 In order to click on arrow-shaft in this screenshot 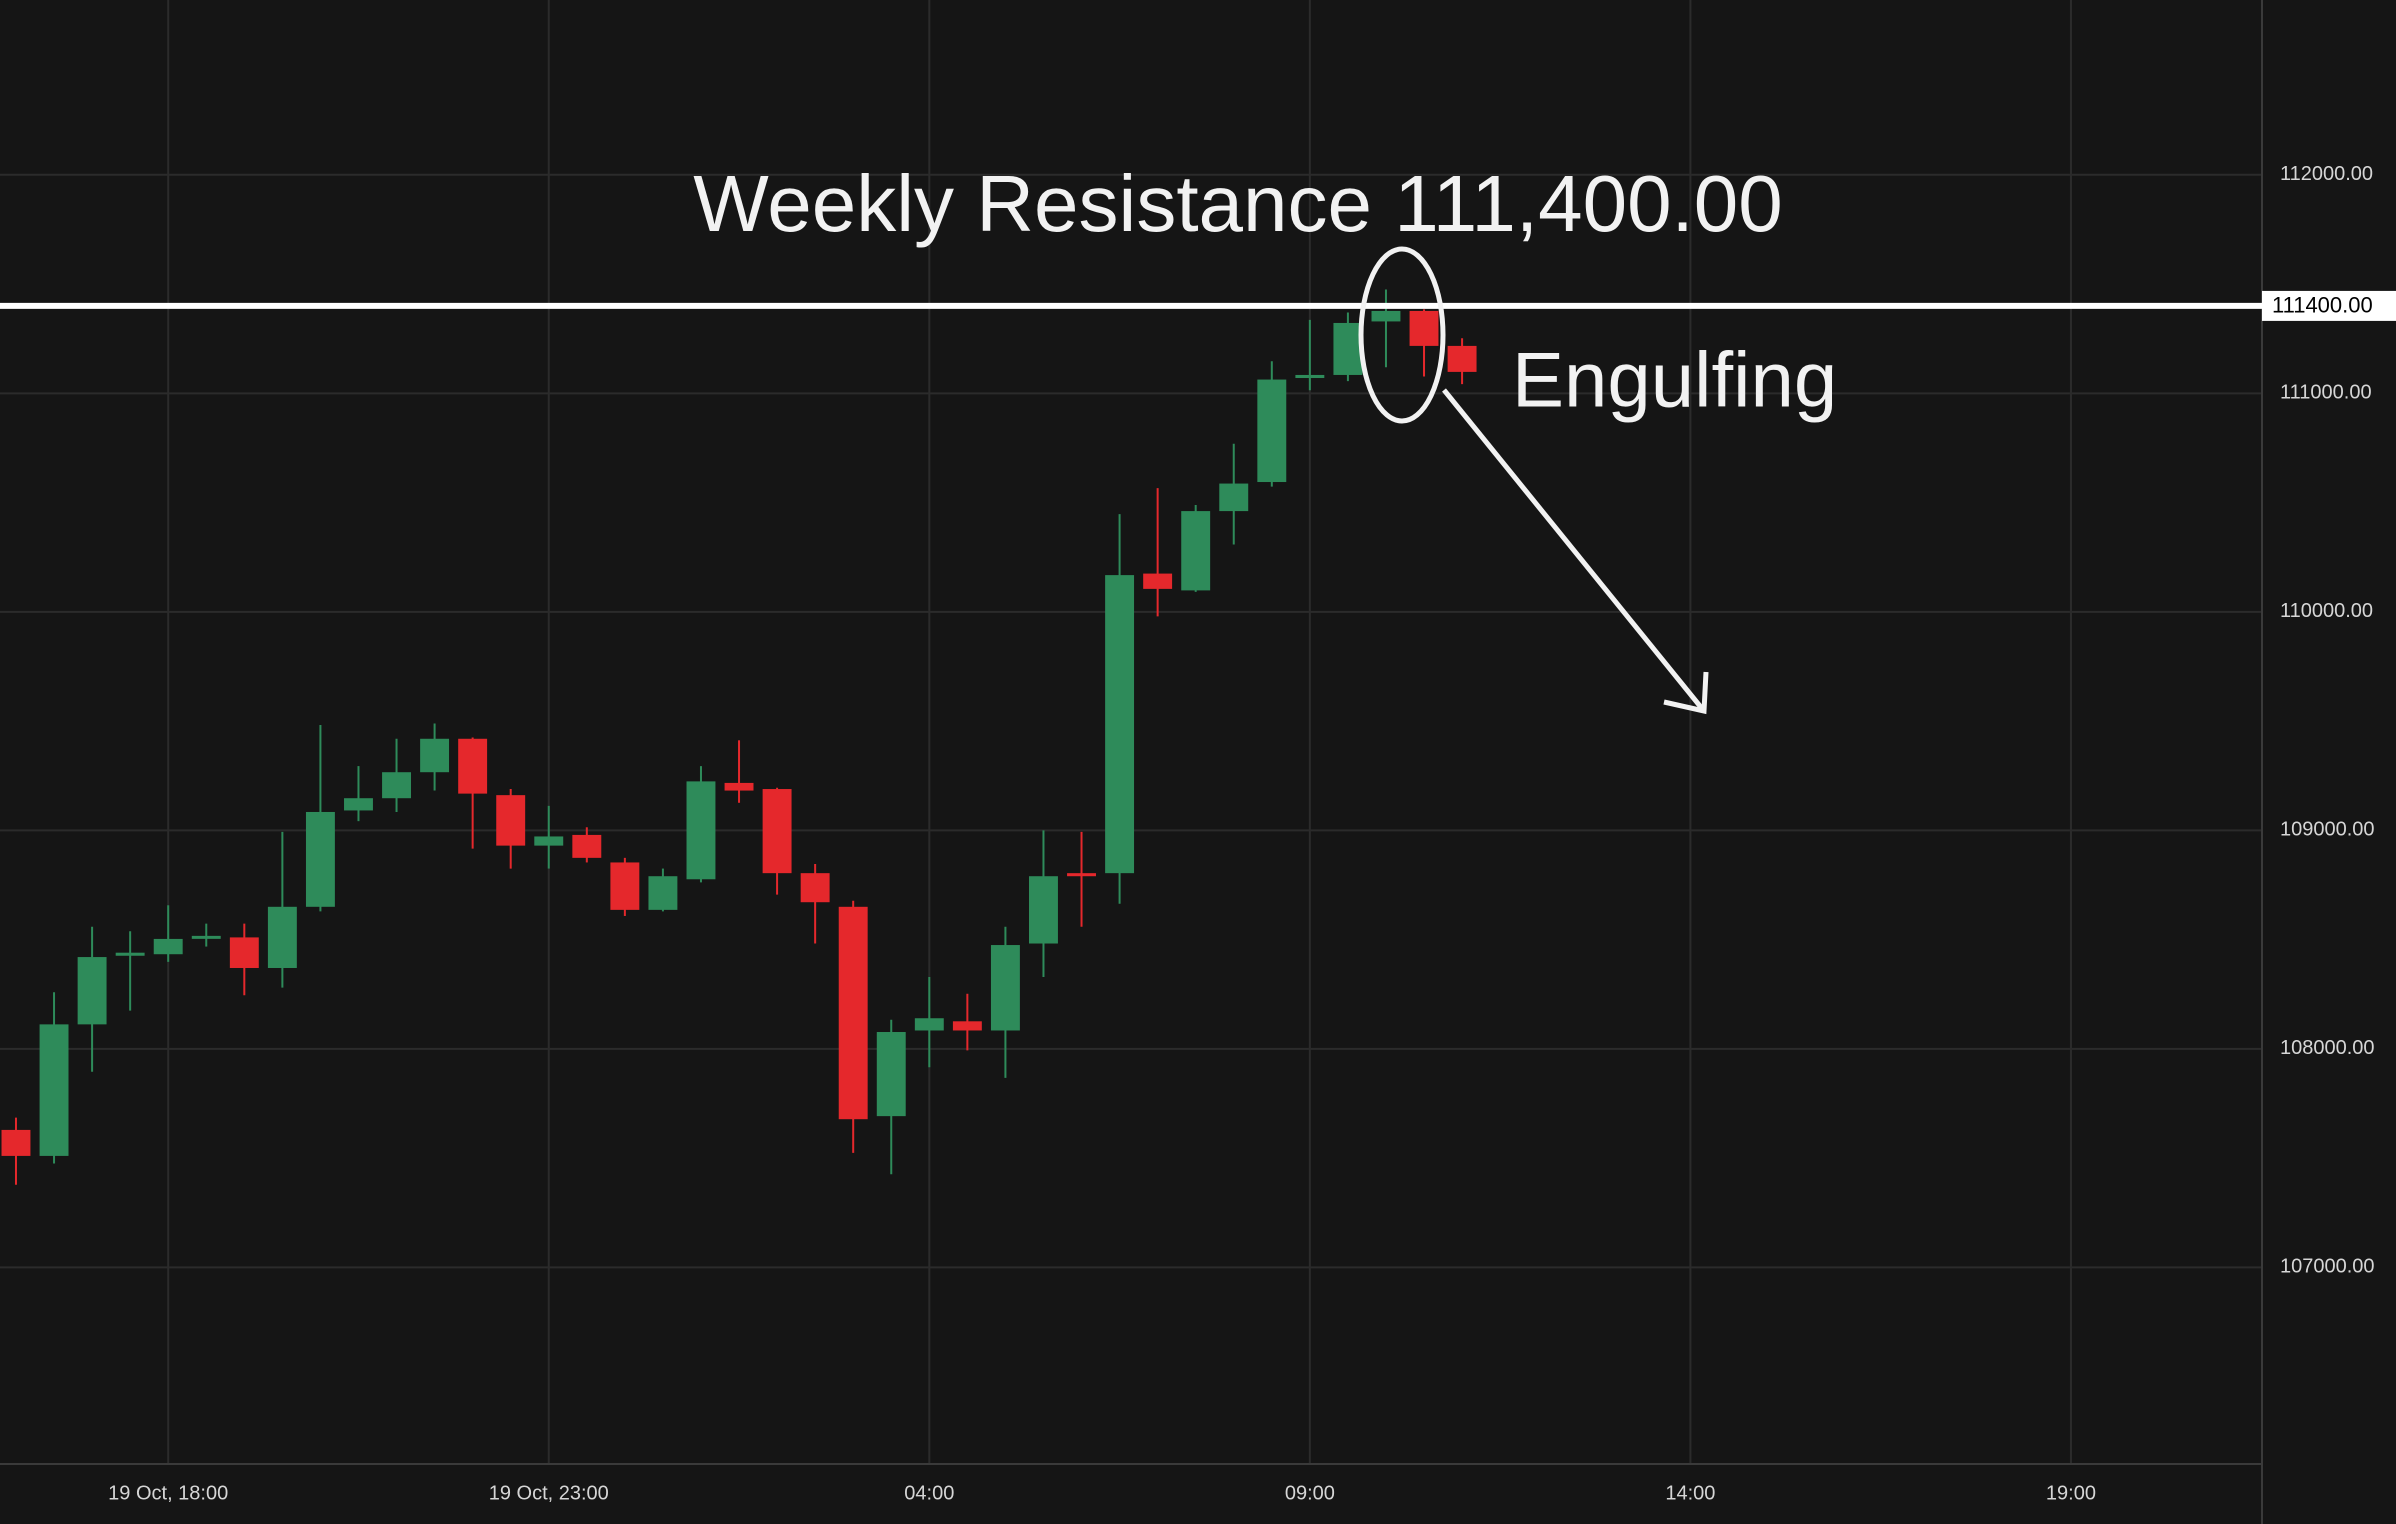, I will do `click(1574, 550)`.